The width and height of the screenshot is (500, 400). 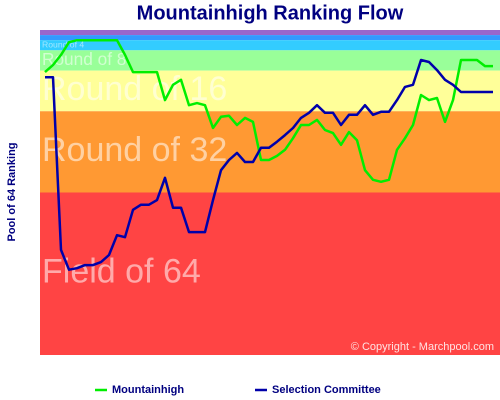 What do you see at coordinates (148, 390) in the screenshot?
I see `legend-label: Mountainhigh` at bounding box center [148, 390].